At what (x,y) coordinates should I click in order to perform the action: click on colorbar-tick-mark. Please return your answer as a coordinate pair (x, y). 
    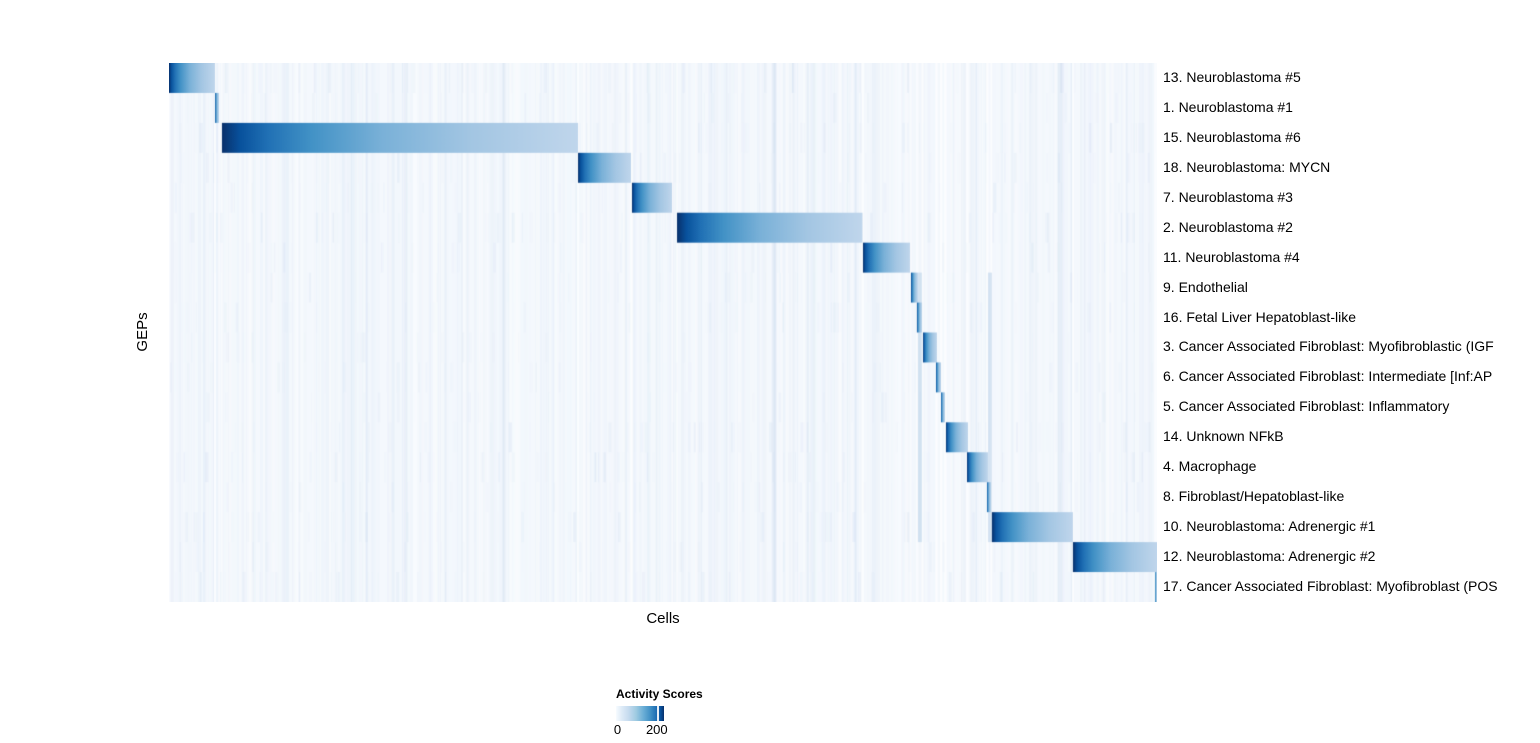
    Looking at the image, I should click on (657, 713).